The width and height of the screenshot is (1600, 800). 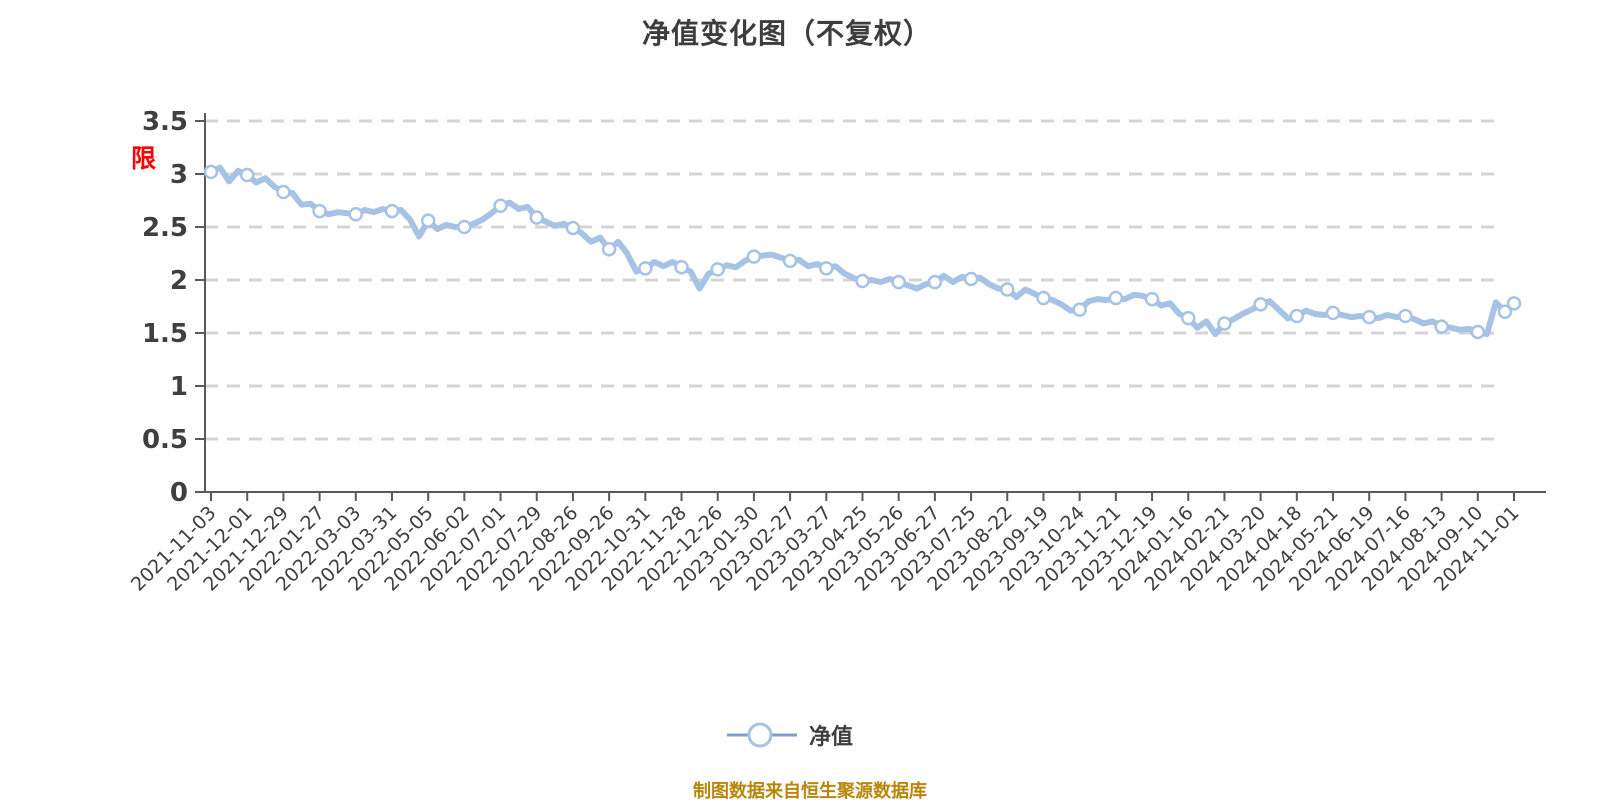 What do you see at coordinates (144, 158) in the screenshot?
I see `restriction-flag: 限` at bounding box center [144, 158].